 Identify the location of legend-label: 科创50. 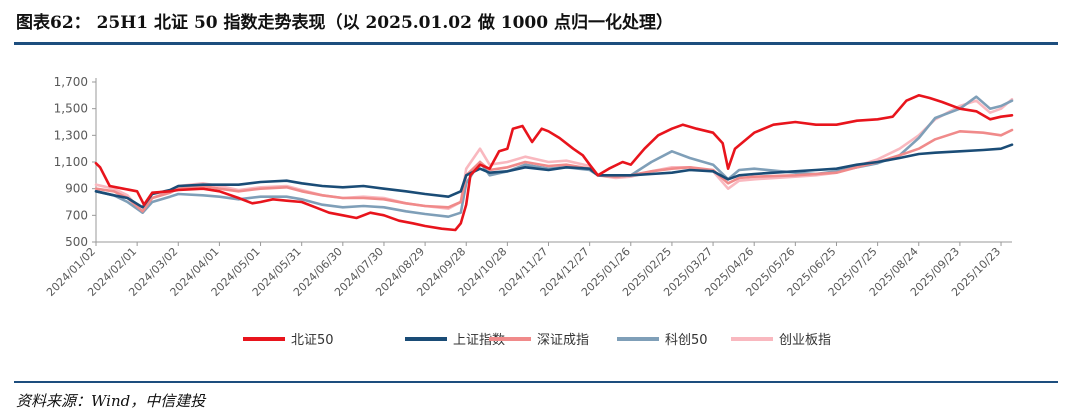
(686, 340).